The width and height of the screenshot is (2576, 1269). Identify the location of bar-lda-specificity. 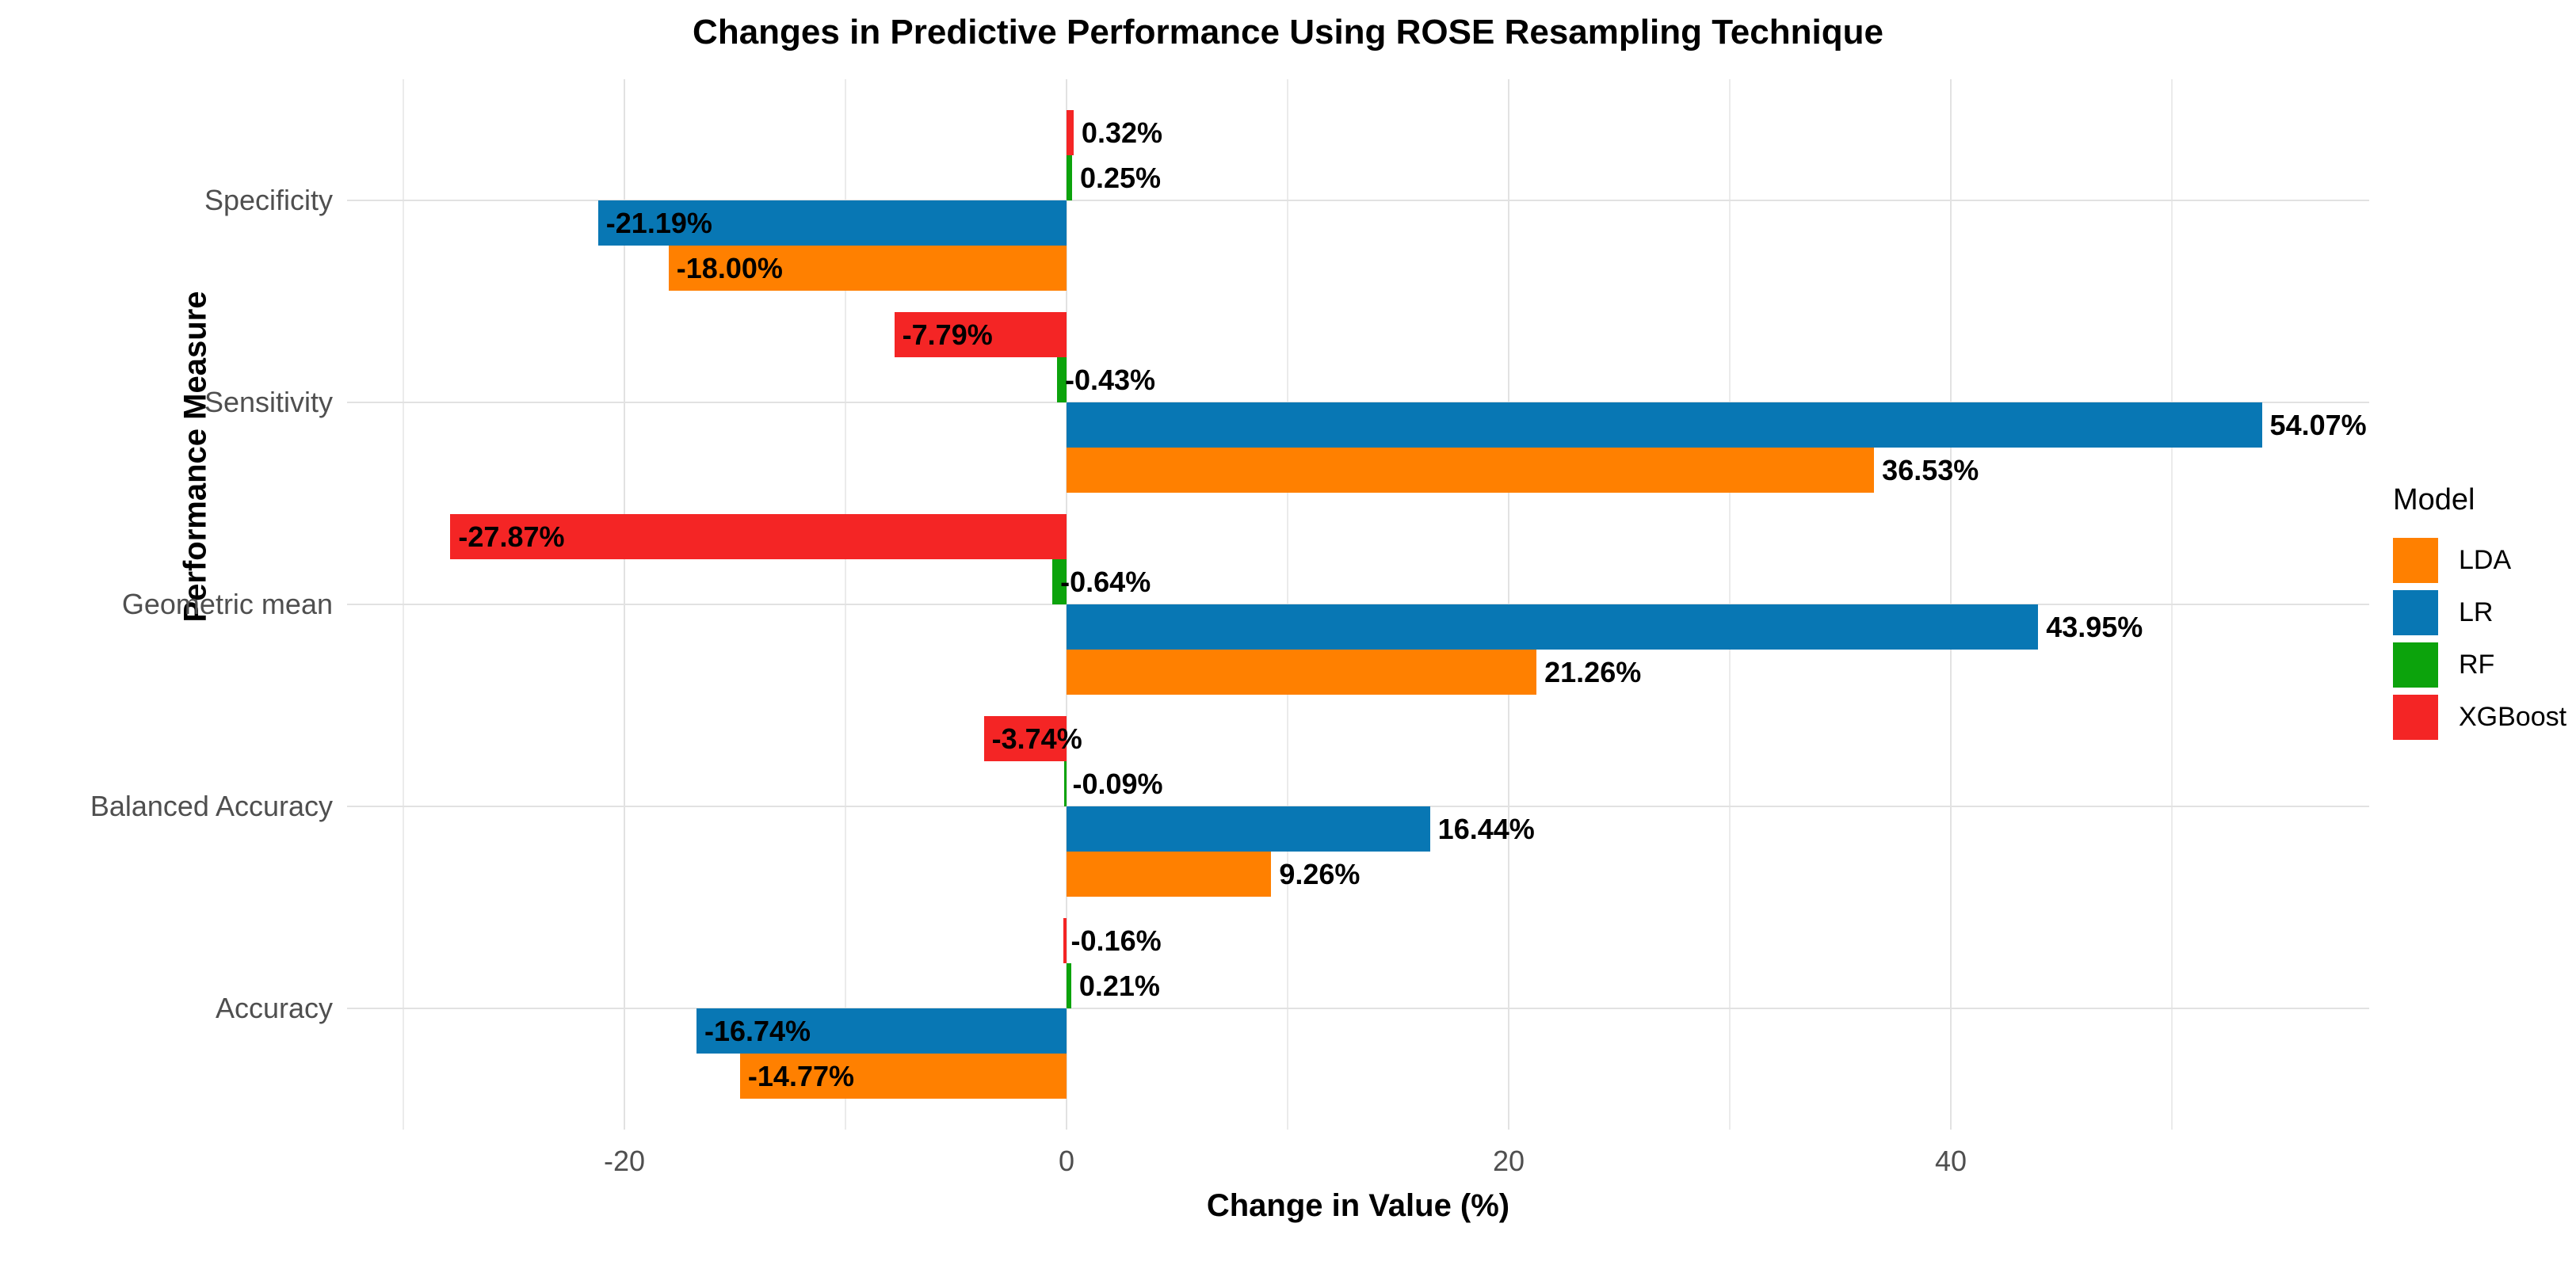
(867, 269).